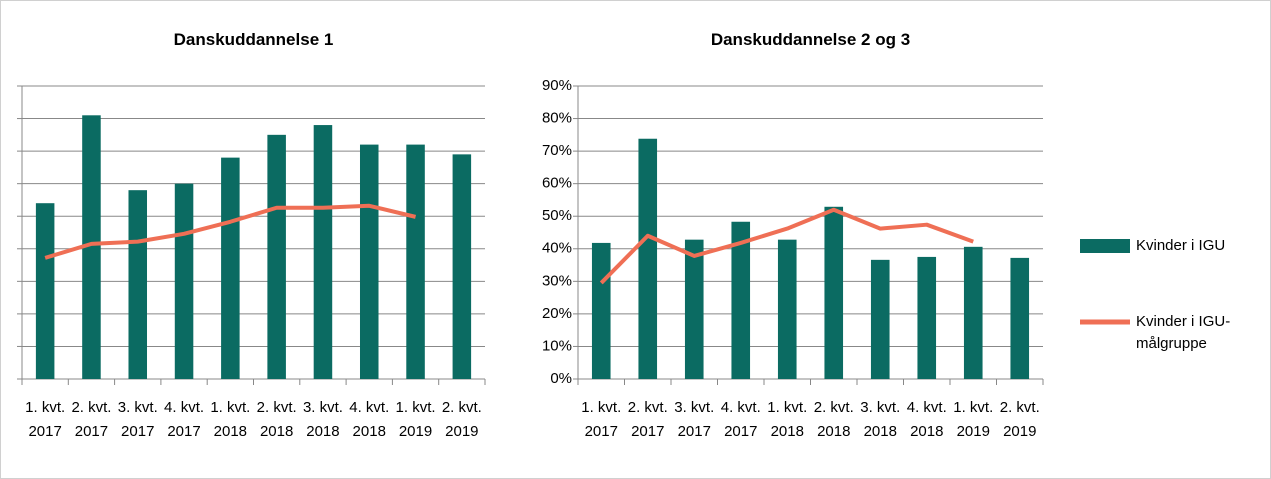  What do you see at coordinates (557, 280) in the screenshot?
I see `y-tick-label: 30%` at bounding box center [557, 280].